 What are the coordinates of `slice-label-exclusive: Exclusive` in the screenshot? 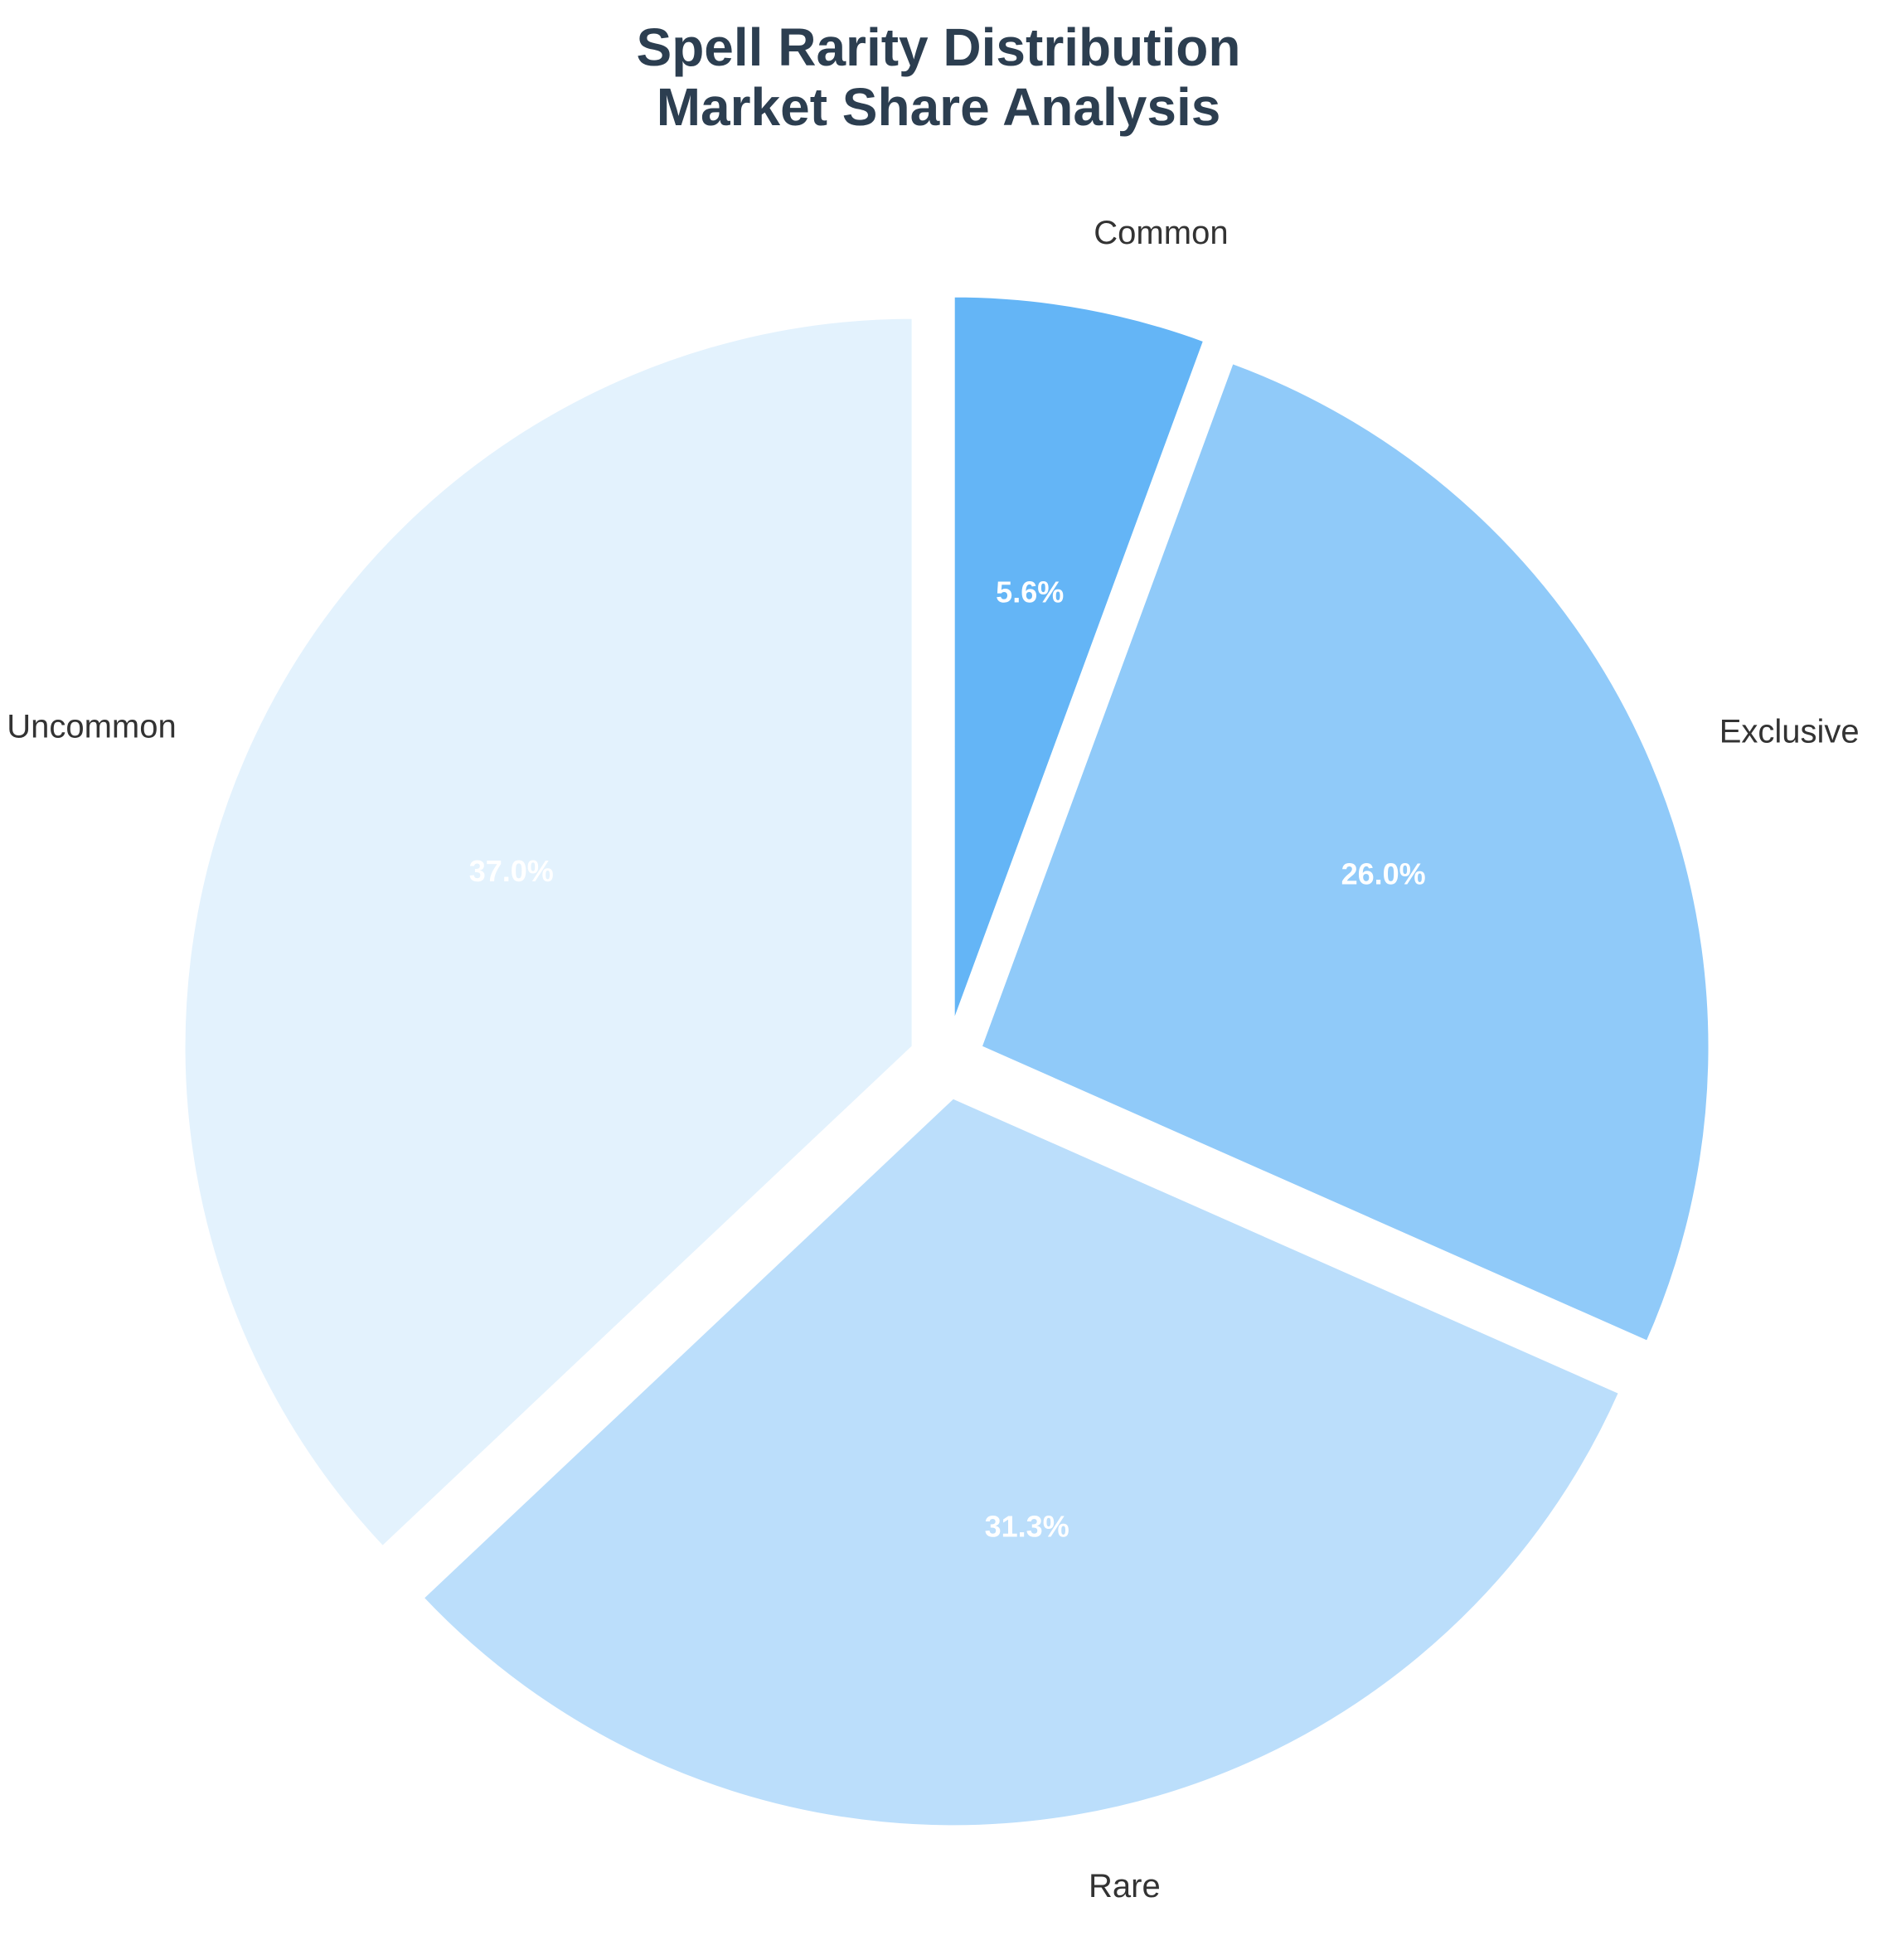 It's located at (1789, 732).